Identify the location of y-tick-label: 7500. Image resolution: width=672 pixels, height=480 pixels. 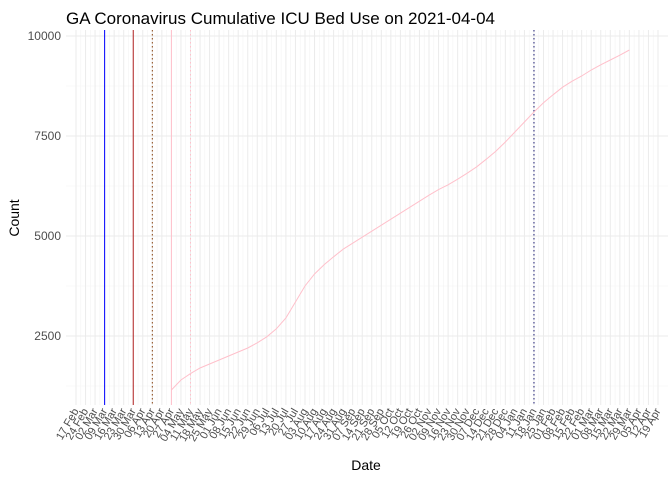
(47, 136).